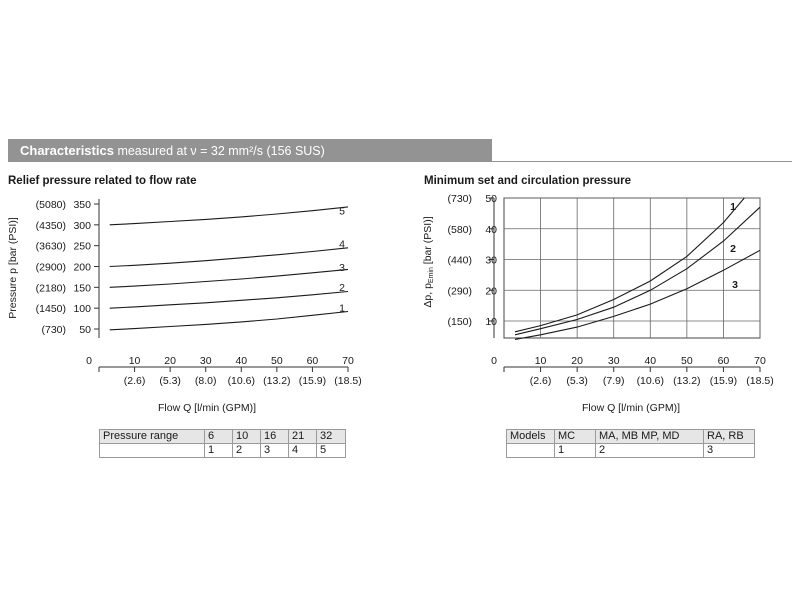  I want to click on minimum-chart-title: Minimum set and circulation pressure, so click(528, 181).